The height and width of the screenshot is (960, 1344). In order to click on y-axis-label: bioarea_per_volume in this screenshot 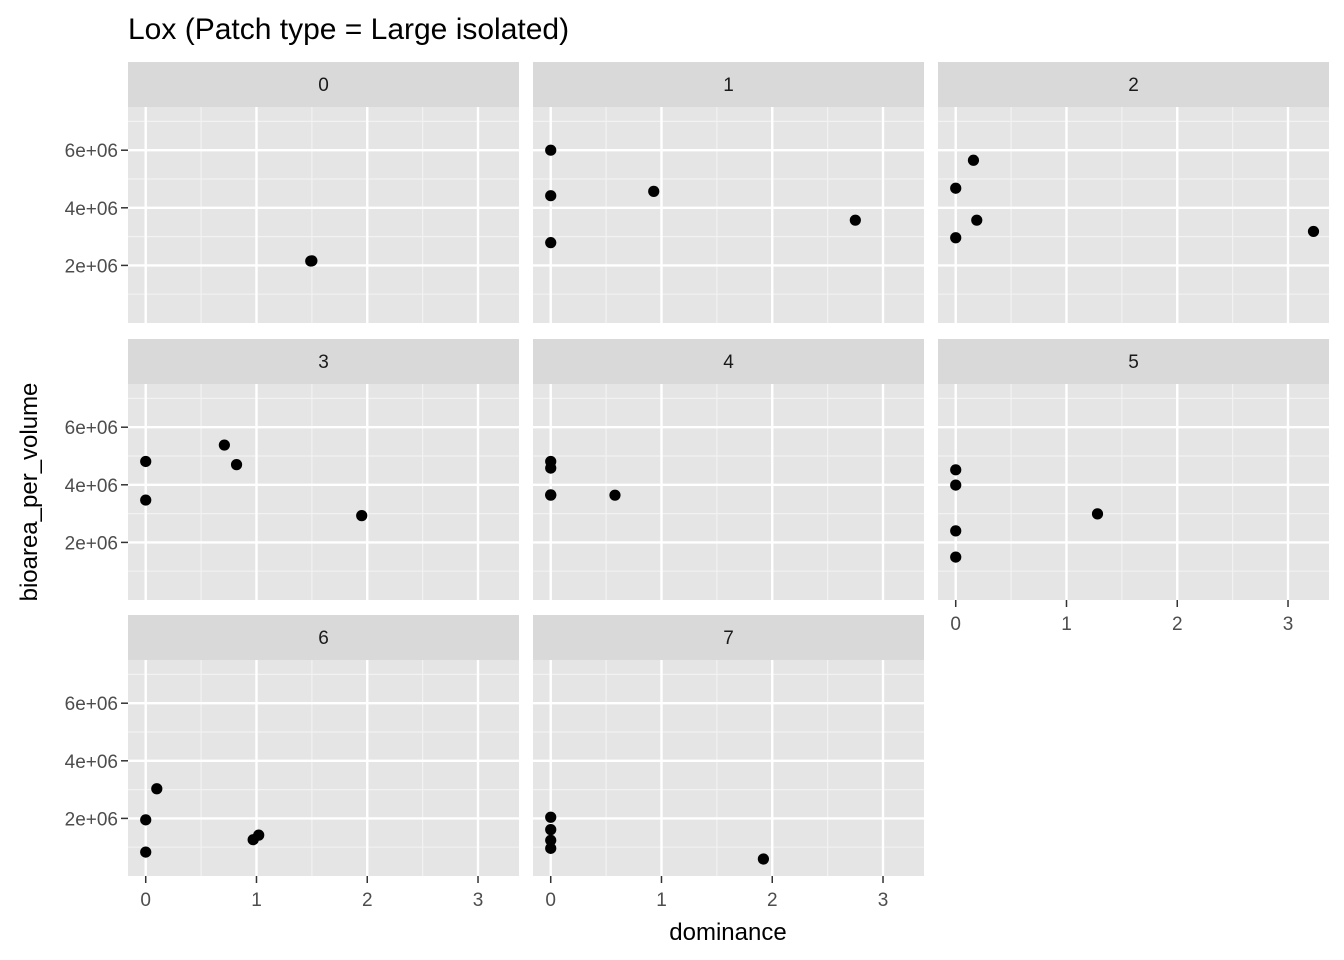, I will do `click(29, 492)`.